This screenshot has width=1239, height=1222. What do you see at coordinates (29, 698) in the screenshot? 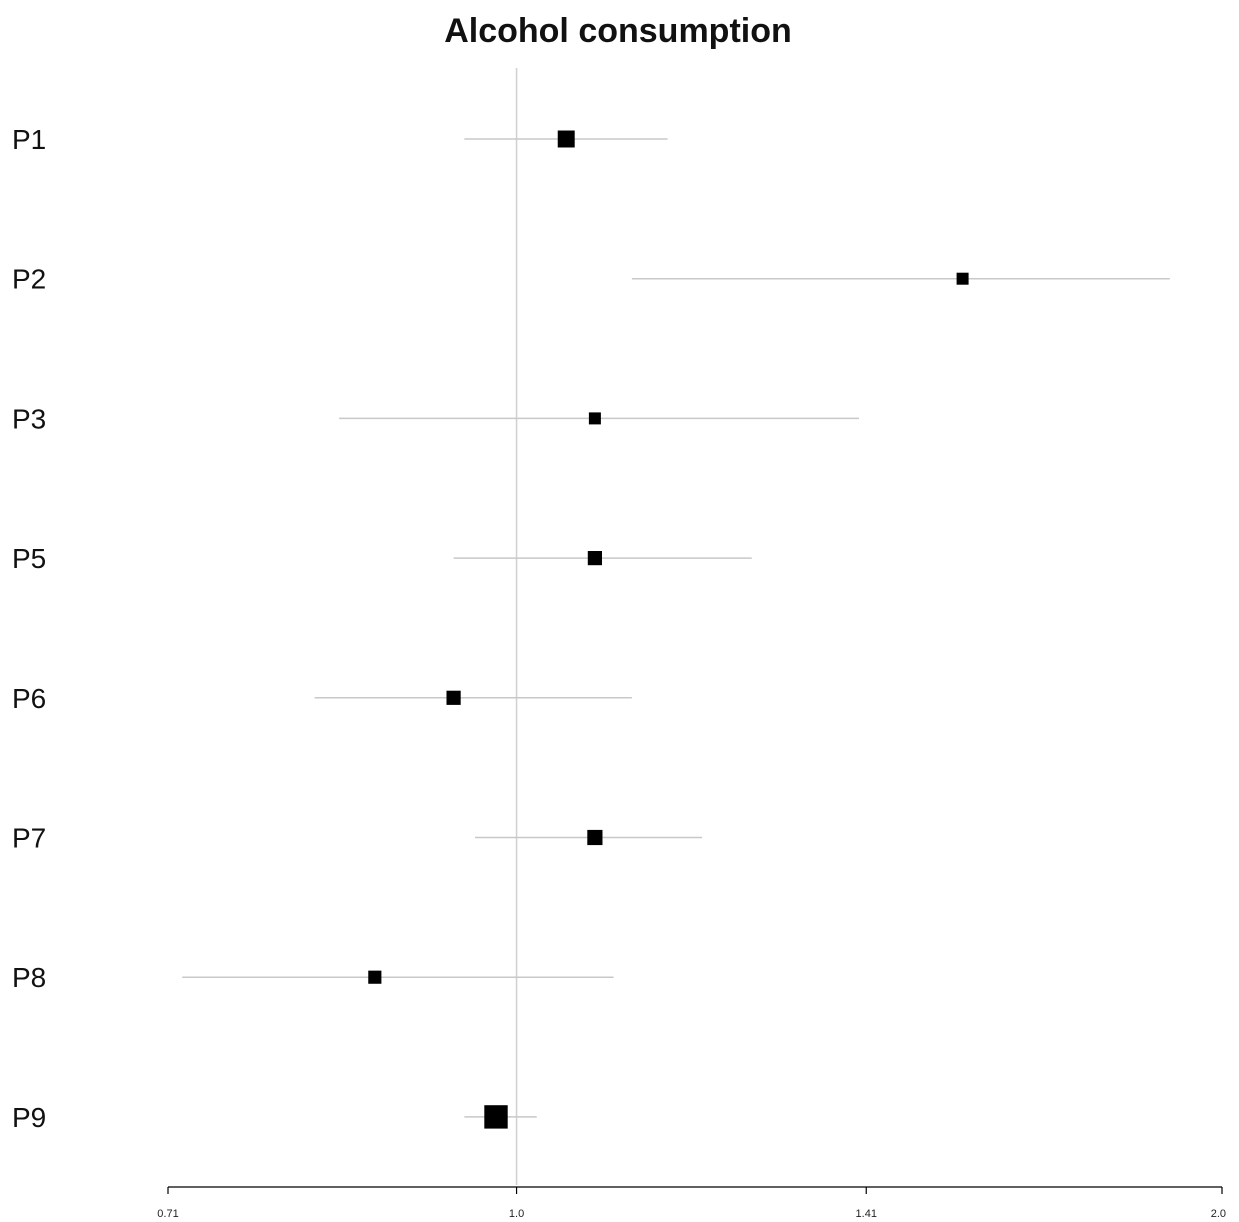
I see `row-label: P6` at bounding box center [29, 698].